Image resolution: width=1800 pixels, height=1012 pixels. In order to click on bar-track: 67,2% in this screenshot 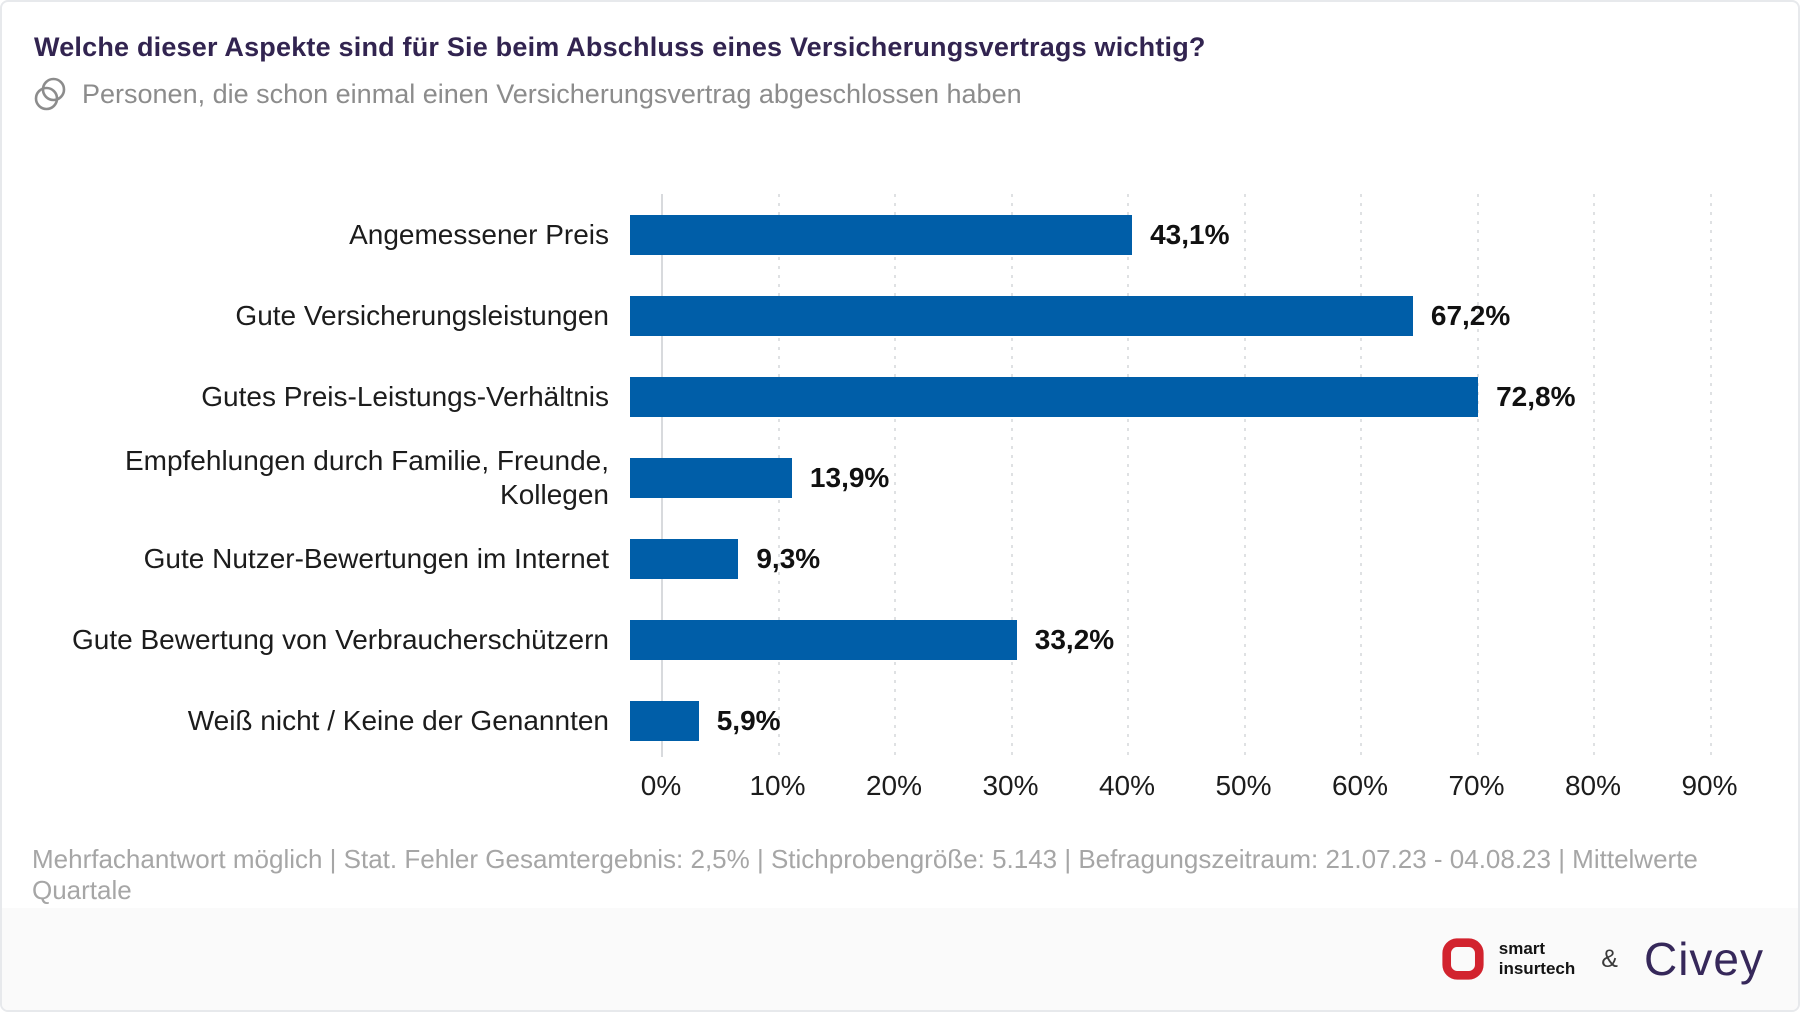, I will do `click(1214, 315)`.